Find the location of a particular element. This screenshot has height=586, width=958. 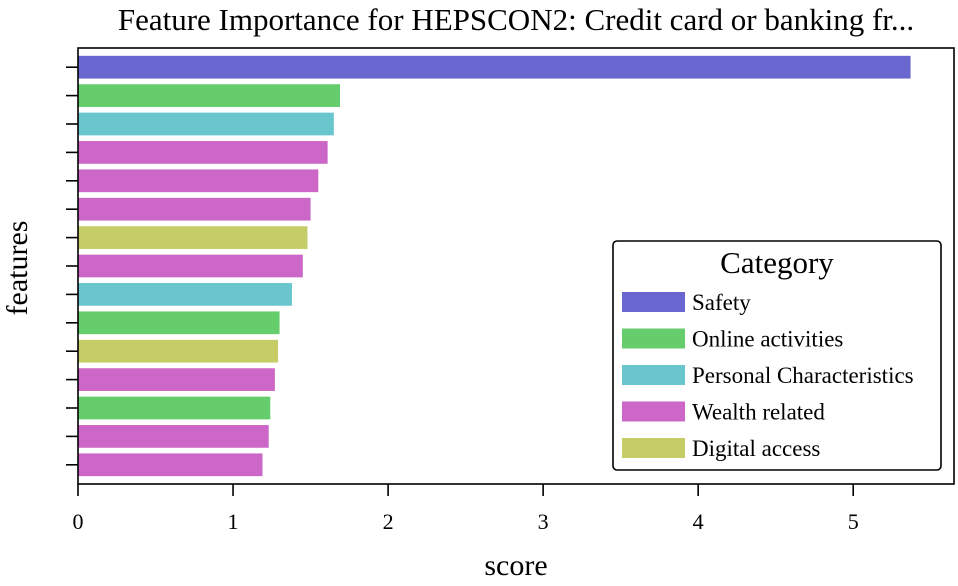

x-tick-label: 1 is located at coordinates (233, 521).